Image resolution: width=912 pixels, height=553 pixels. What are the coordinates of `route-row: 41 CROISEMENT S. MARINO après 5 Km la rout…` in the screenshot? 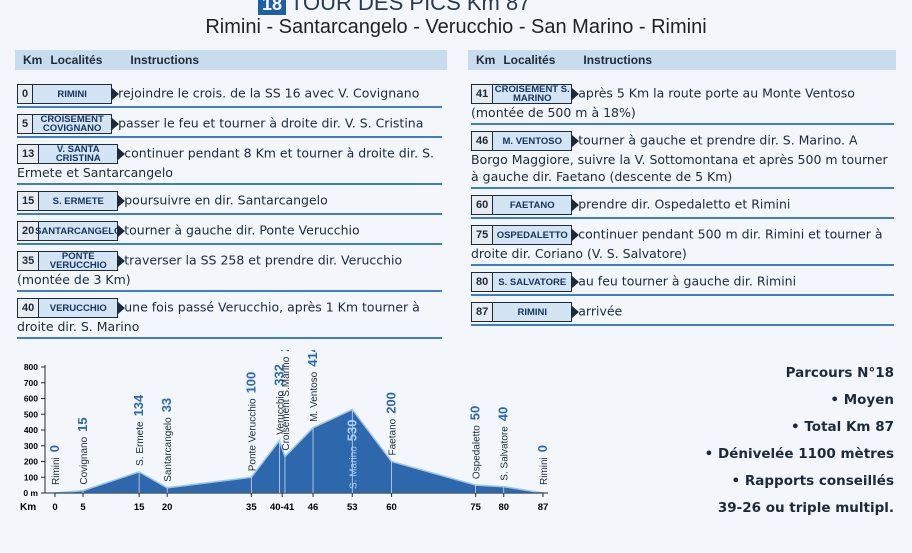 It's located at (682, 104).